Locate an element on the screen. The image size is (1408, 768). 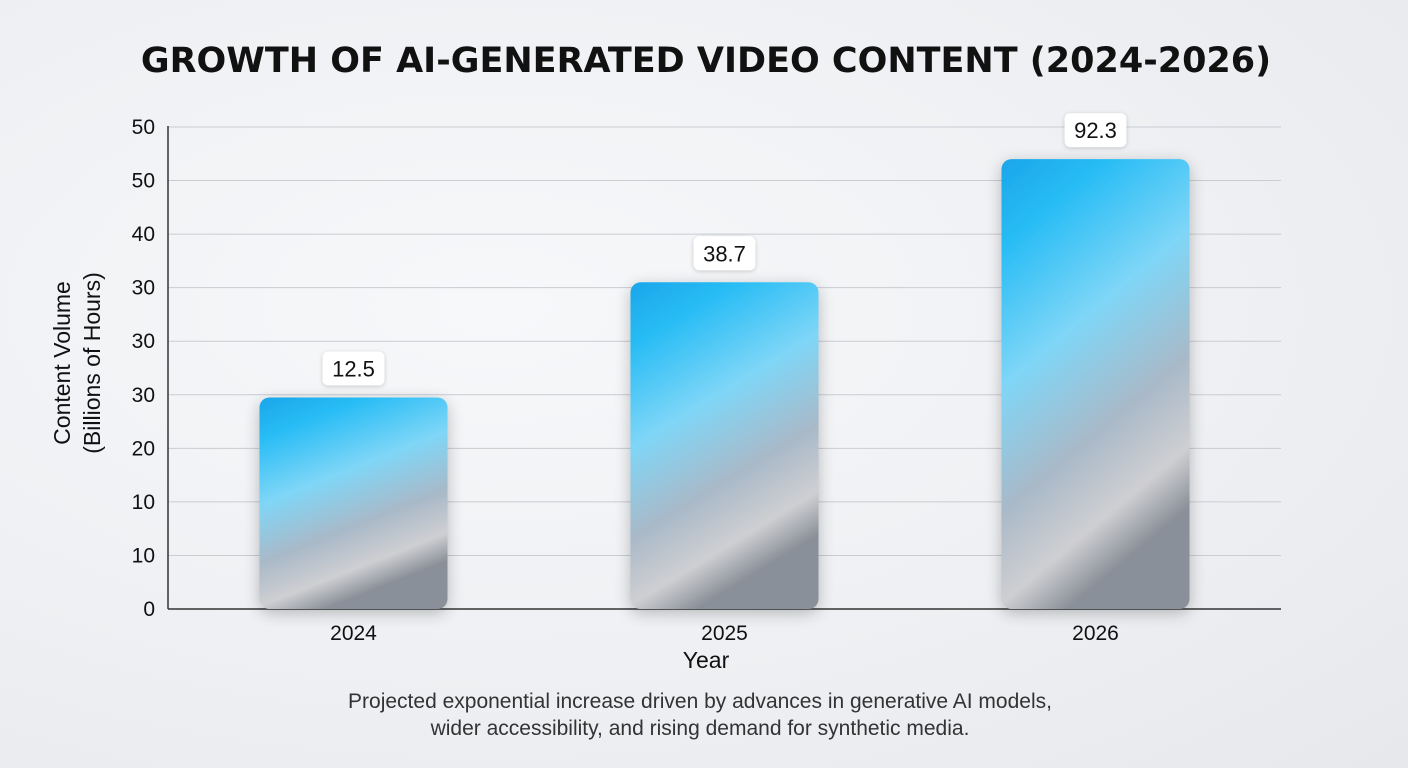
data-label-2025: 38.7 is located at coordinates (724, 253).